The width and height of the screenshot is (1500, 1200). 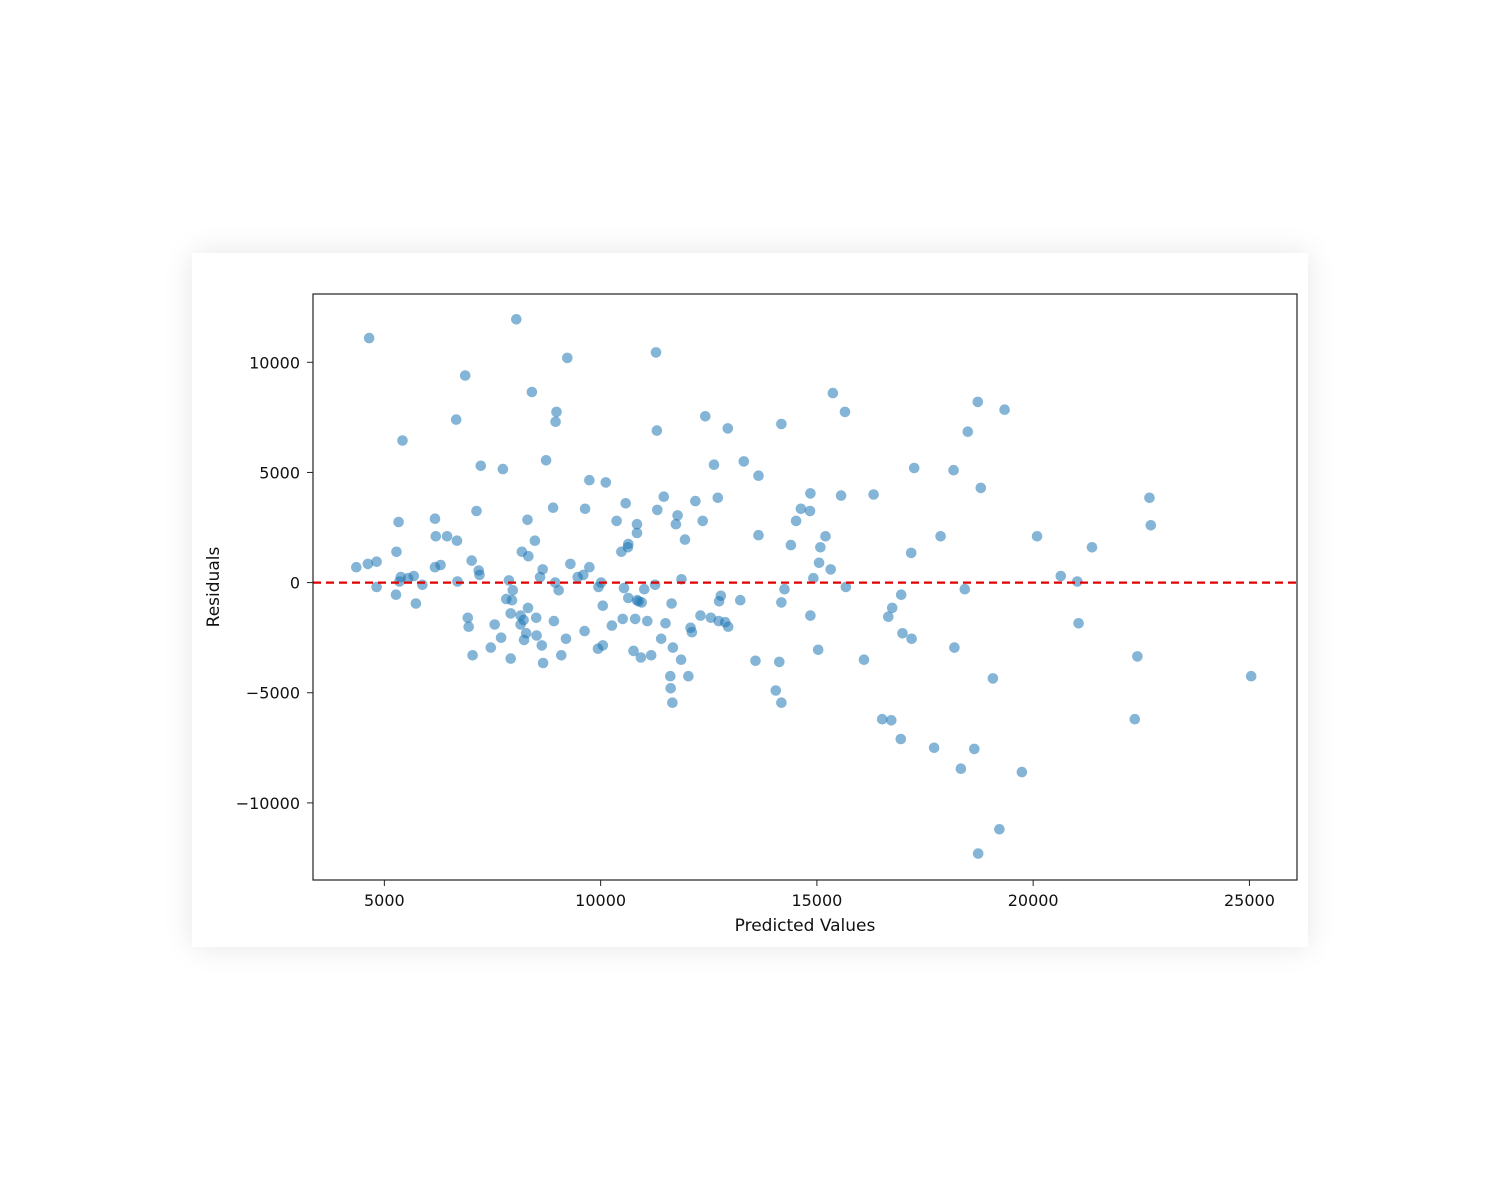 What do you see at coordinates (600, 900) in the screenshot?
I see `x-tick-label: 10000` at bounding box center [600, 900].